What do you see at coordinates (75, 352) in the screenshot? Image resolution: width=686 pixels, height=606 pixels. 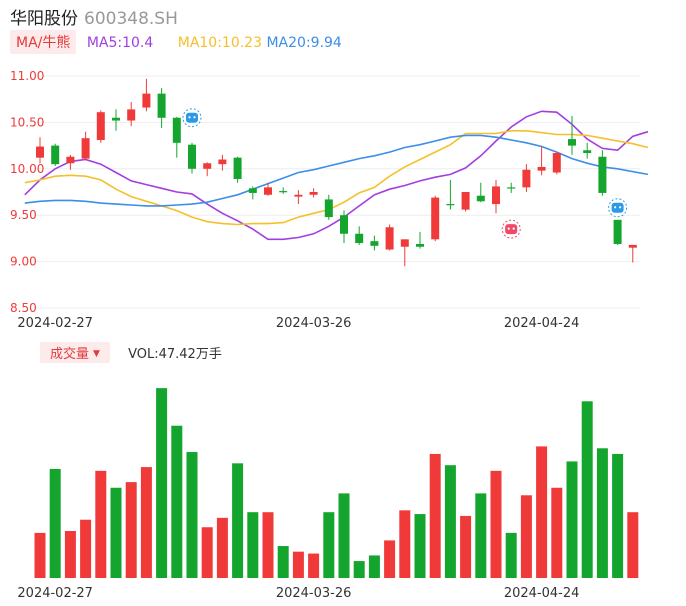 I see `volume-indicator-tag: 成交量 ▼` at bounding box center [75, 352].